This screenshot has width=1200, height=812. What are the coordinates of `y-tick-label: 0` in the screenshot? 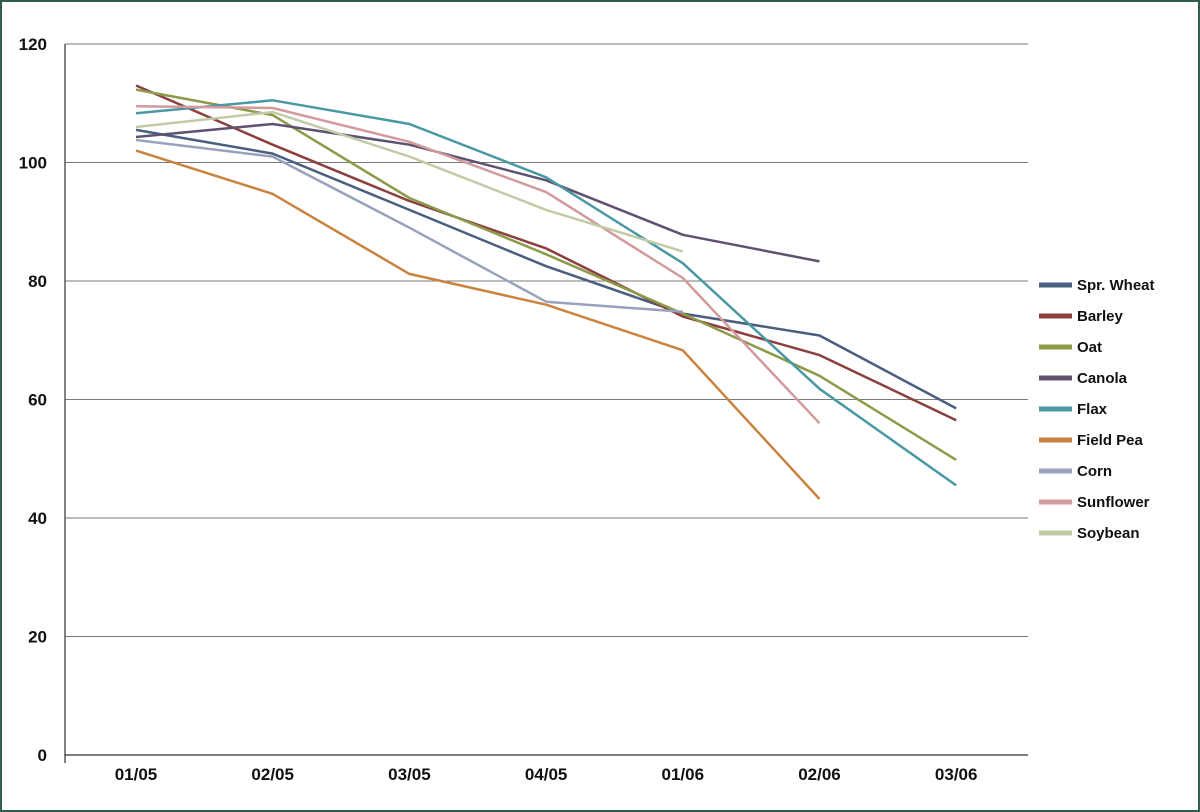 It's located at (42, 755).